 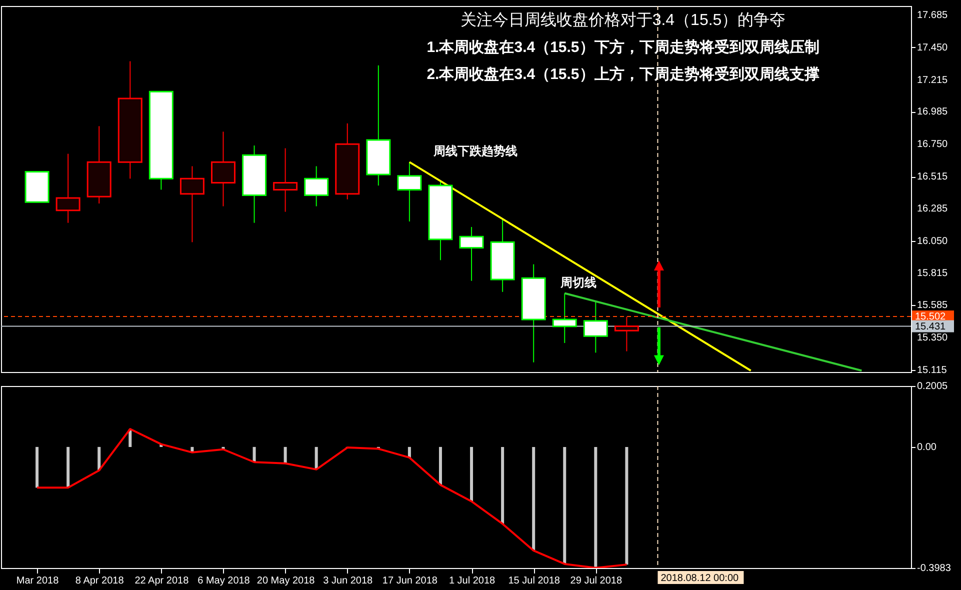 I want to click on x-tick-label: 3 Jun 2018, so click(x=348, y=581).